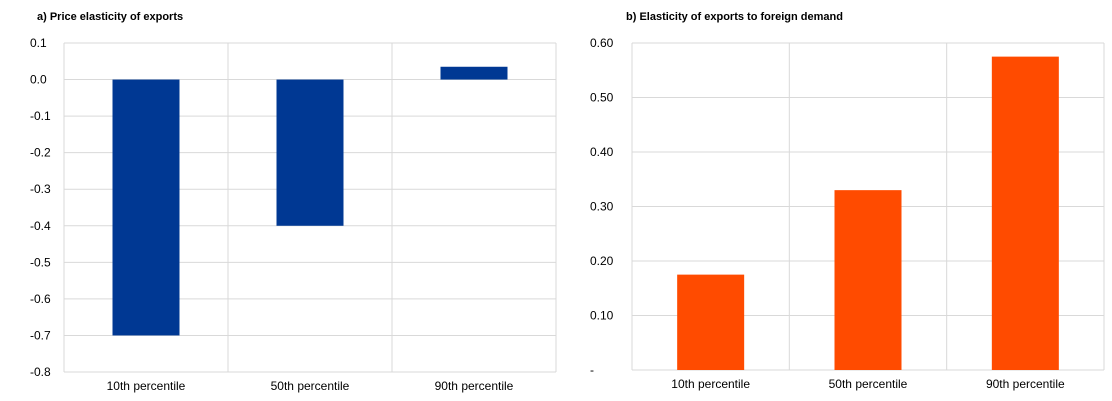  Describe the element at coordinates (602, 98) in the screenshot. I see `y-tick-label: 0.50` at that location.